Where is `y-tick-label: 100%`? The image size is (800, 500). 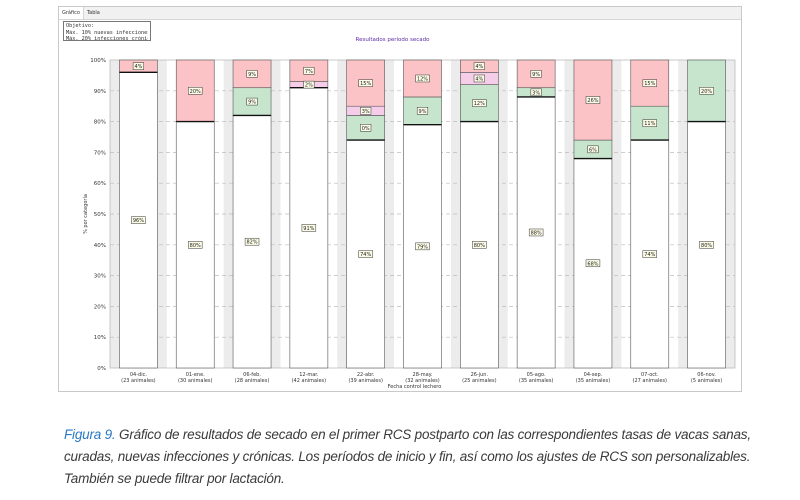 y-tick-label: 100% is located at coordinates (98, 61).